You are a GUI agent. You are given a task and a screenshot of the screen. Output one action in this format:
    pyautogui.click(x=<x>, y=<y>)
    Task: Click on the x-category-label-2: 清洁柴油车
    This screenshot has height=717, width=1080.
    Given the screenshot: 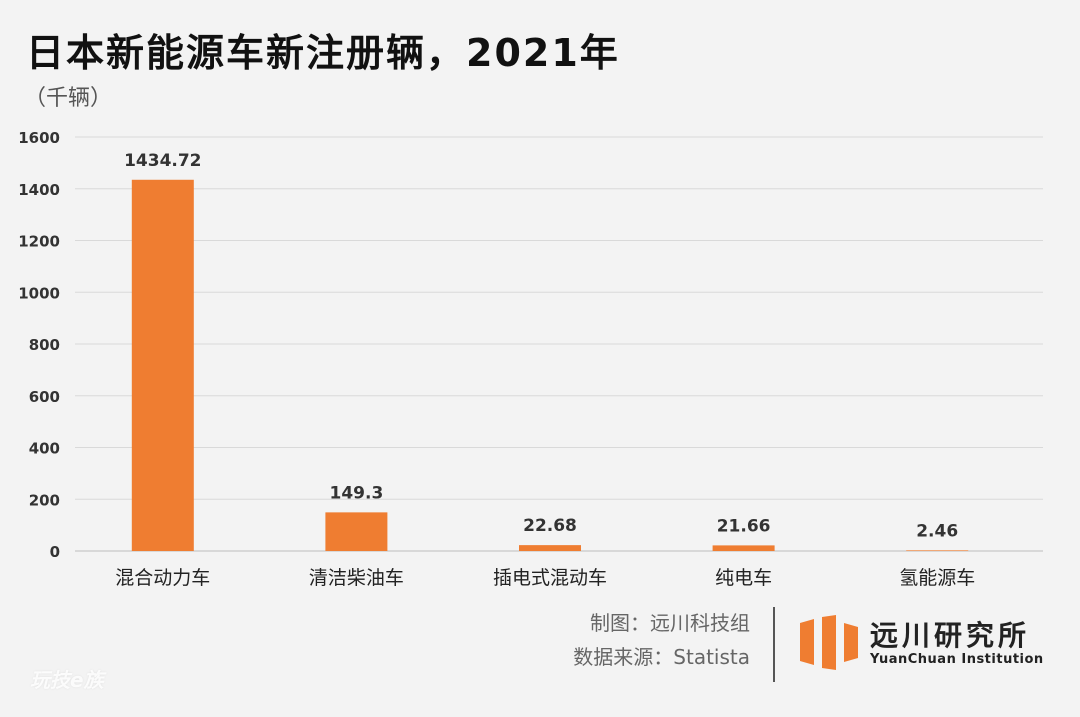 What is the action you would take?
    pyautogui.click(x=356, y=578)
    